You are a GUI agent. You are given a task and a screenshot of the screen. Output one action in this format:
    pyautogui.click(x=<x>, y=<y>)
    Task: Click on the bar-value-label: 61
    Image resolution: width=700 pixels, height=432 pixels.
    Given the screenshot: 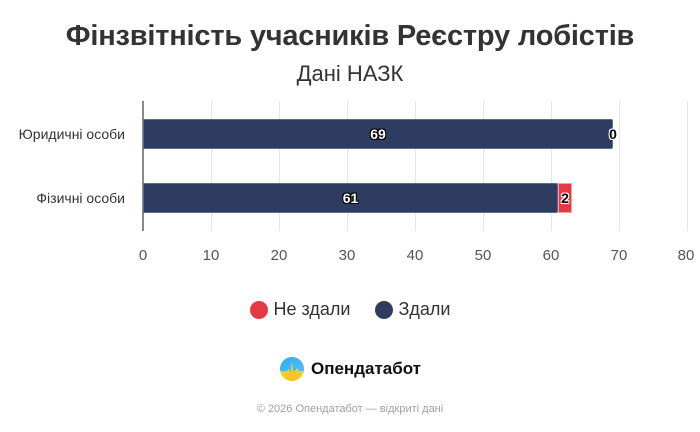 What is the action you would take?
    pyautogui.click(x=350, y=198)
    